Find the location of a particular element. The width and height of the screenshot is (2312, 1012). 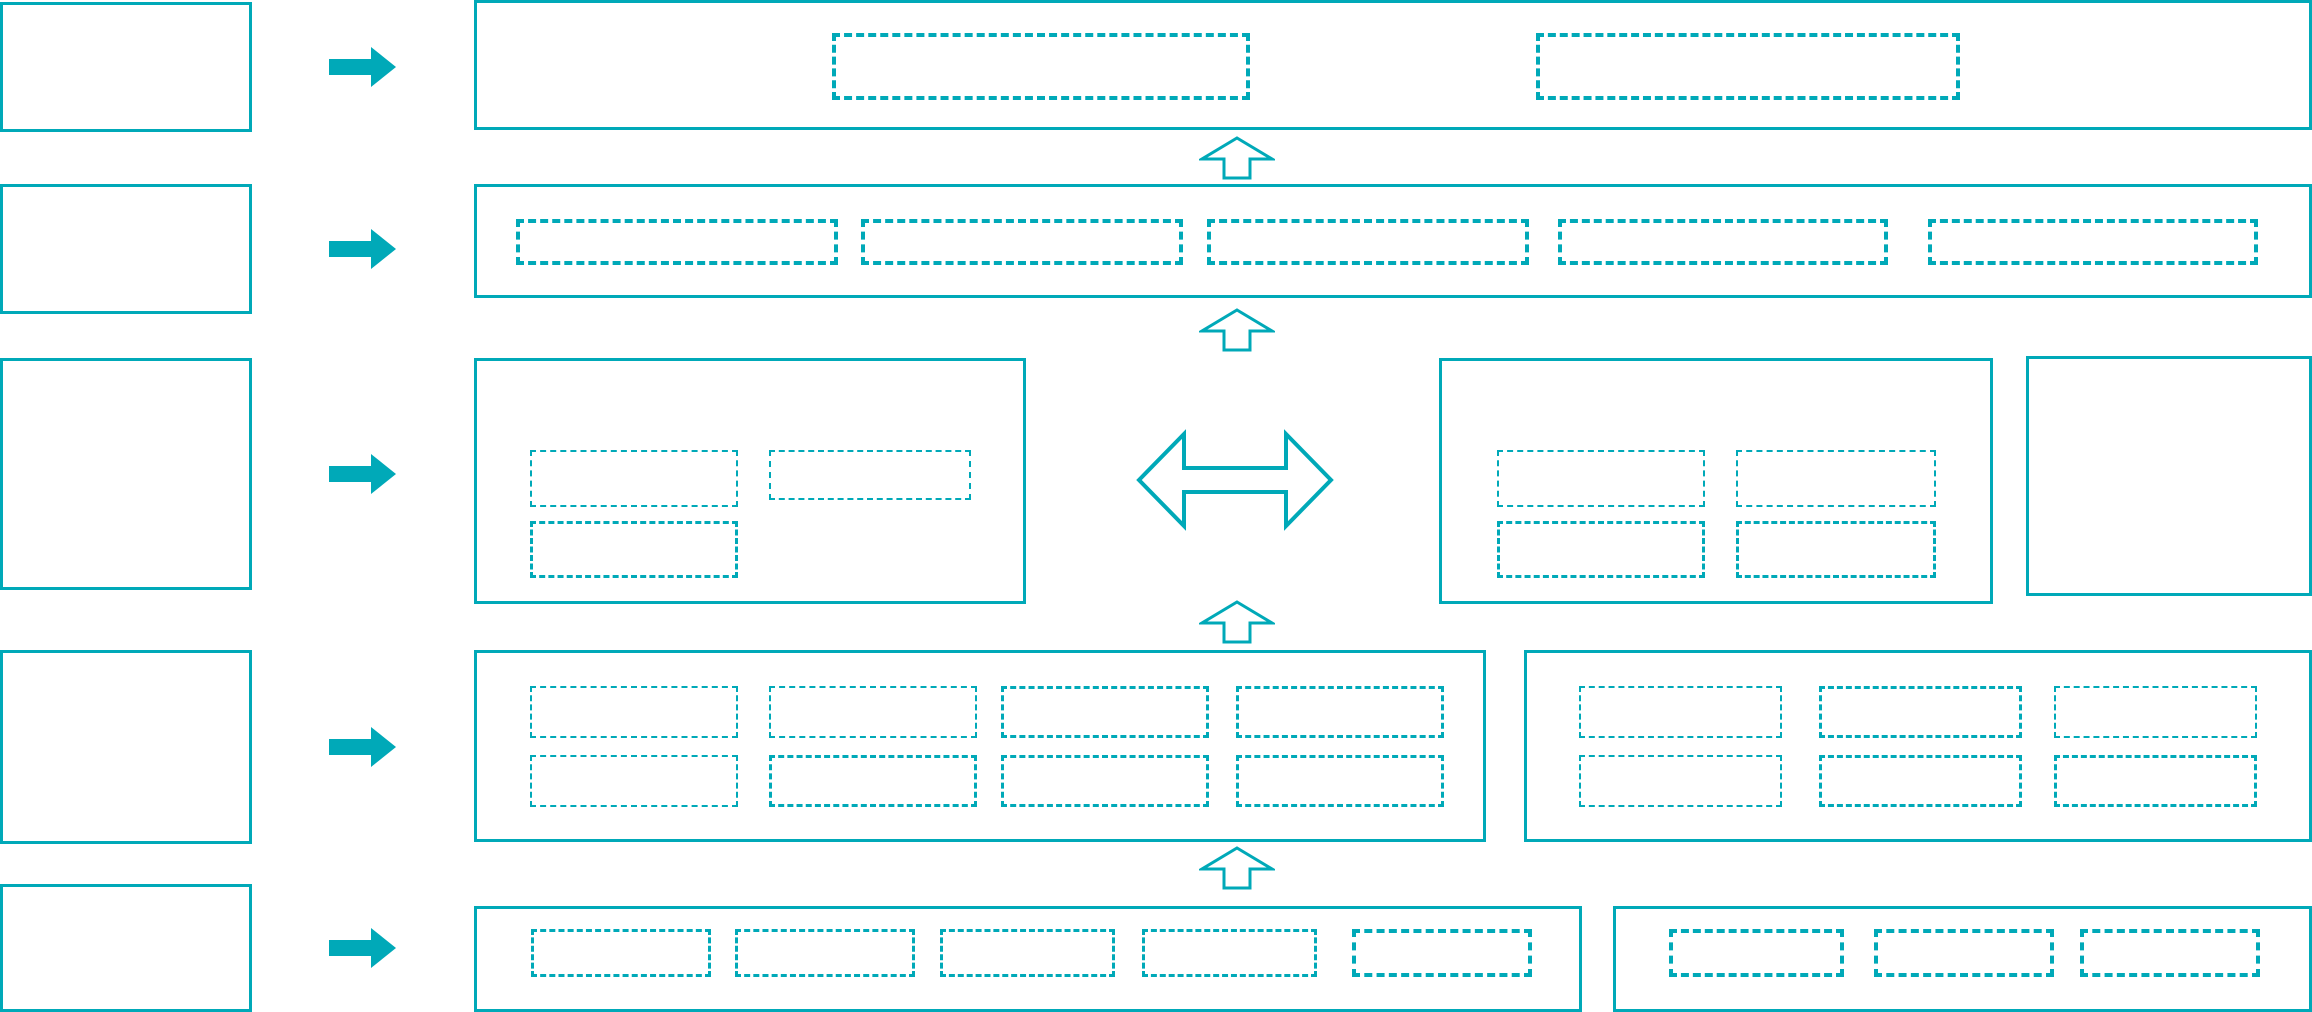

row-1-flow-arrow is located at coordinates (363, 67).